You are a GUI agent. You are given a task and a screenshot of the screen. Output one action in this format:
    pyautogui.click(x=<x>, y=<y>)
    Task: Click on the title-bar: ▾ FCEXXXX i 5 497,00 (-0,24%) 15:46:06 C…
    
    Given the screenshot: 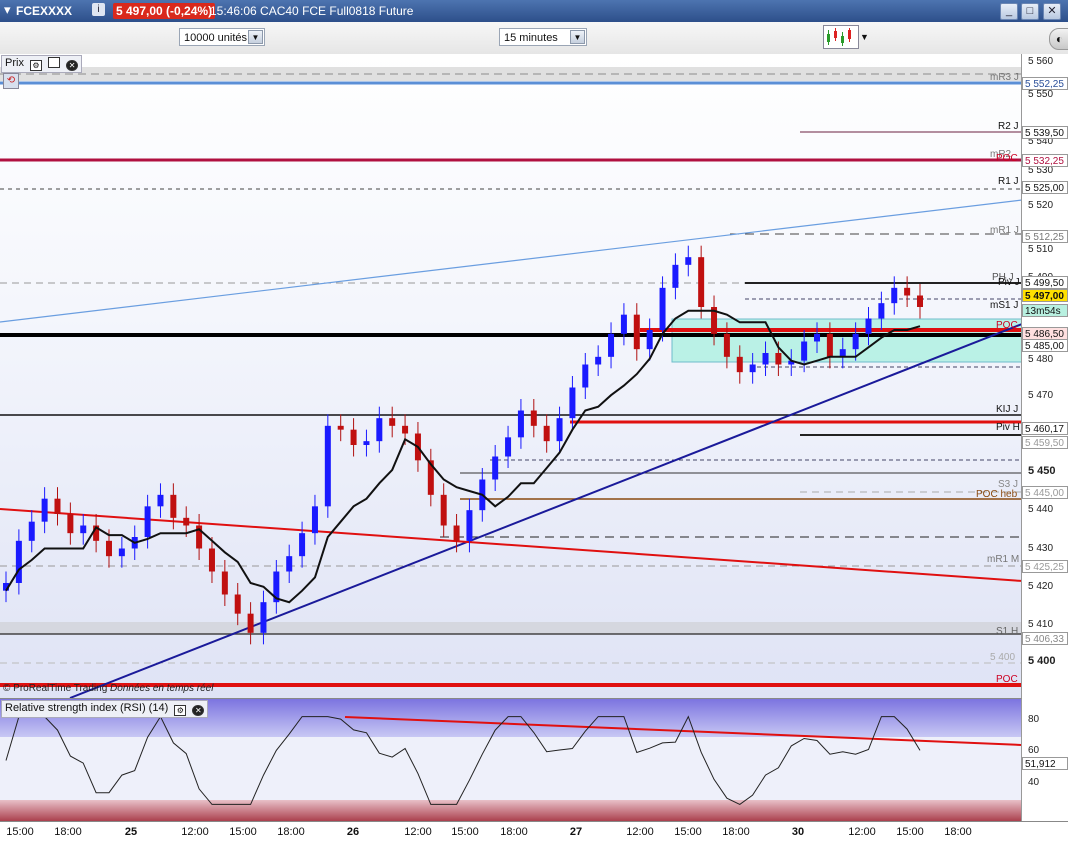 What is the action you would take?
    pyautogui.click(x=534, y=11)
    